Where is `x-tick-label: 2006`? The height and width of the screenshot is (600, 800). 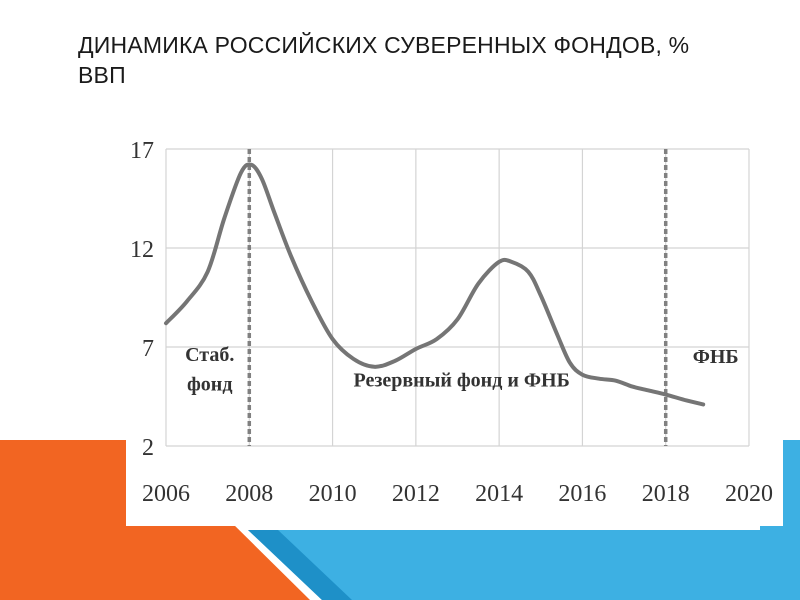 x-tick-label: 2006 is located at coordinates (166, 494).